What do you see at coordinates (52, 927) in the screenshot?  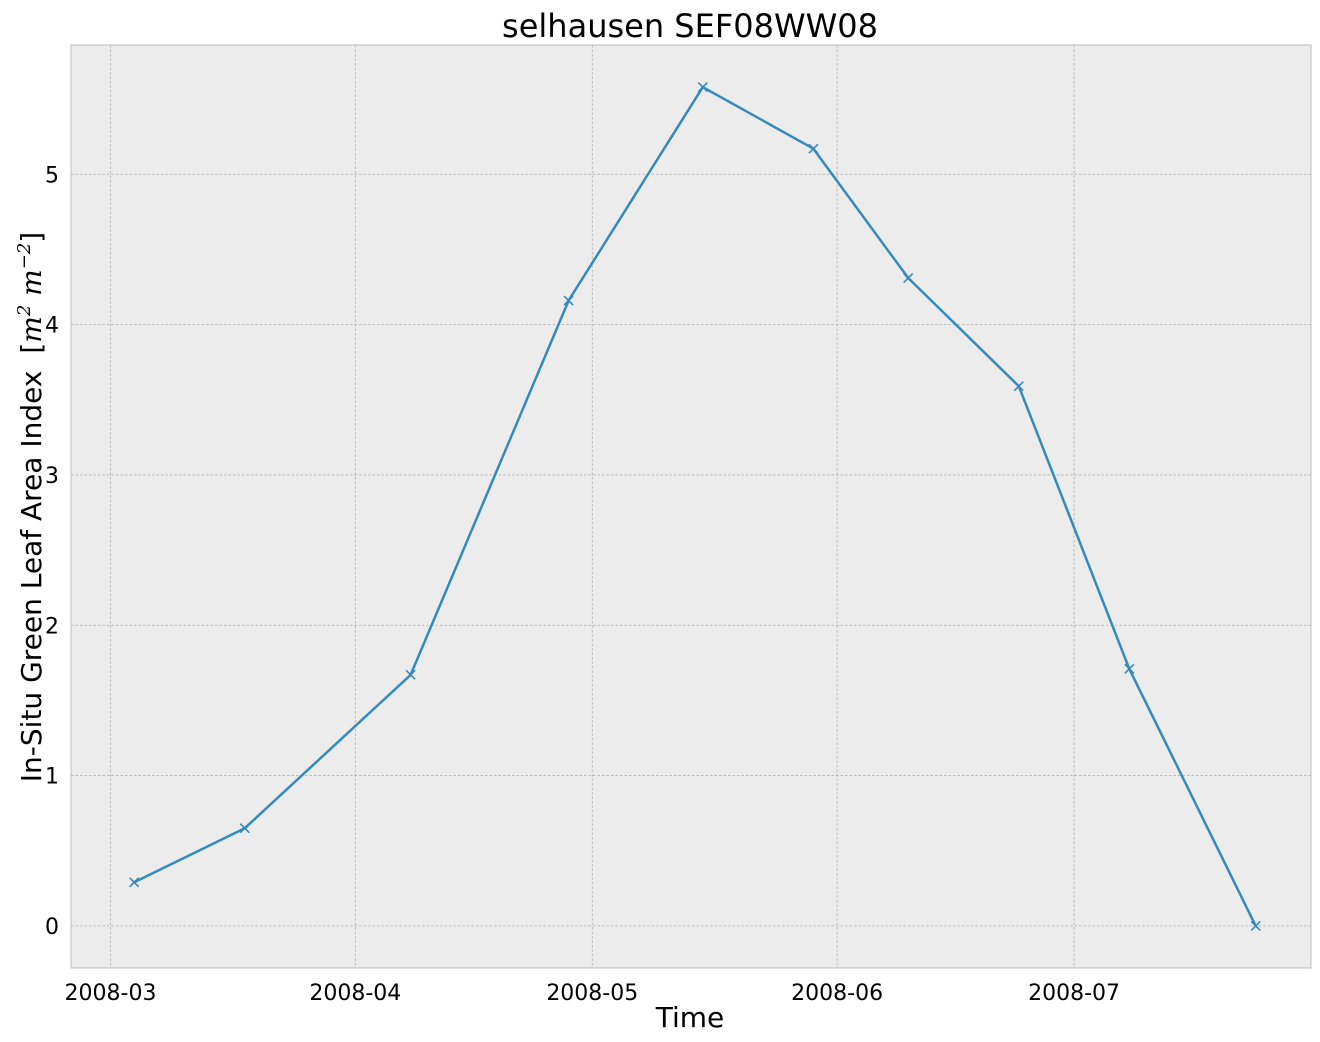 I see `y-tick-label: 0` at bounding box center [52, 927].